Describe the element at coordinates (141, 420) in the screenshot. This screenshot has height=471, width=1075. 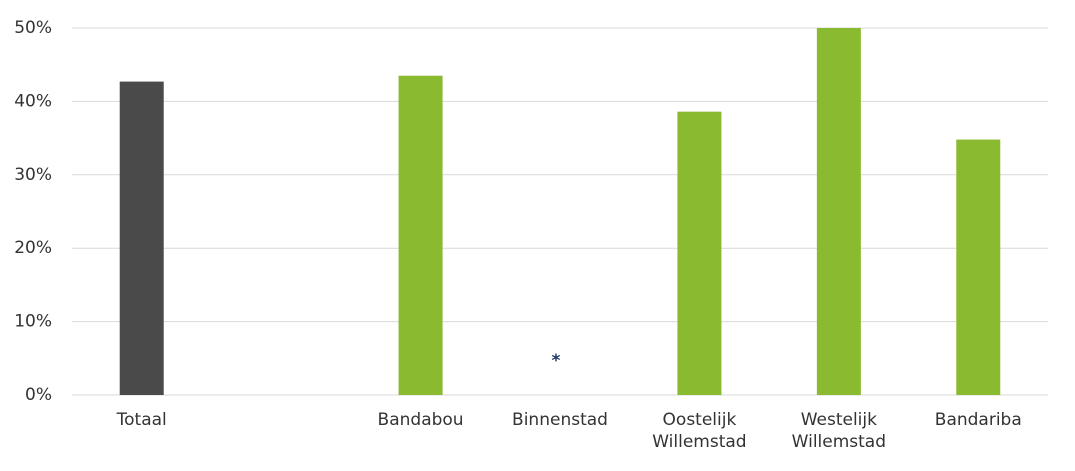
I see `x-tick-label: Totaal` at that location.